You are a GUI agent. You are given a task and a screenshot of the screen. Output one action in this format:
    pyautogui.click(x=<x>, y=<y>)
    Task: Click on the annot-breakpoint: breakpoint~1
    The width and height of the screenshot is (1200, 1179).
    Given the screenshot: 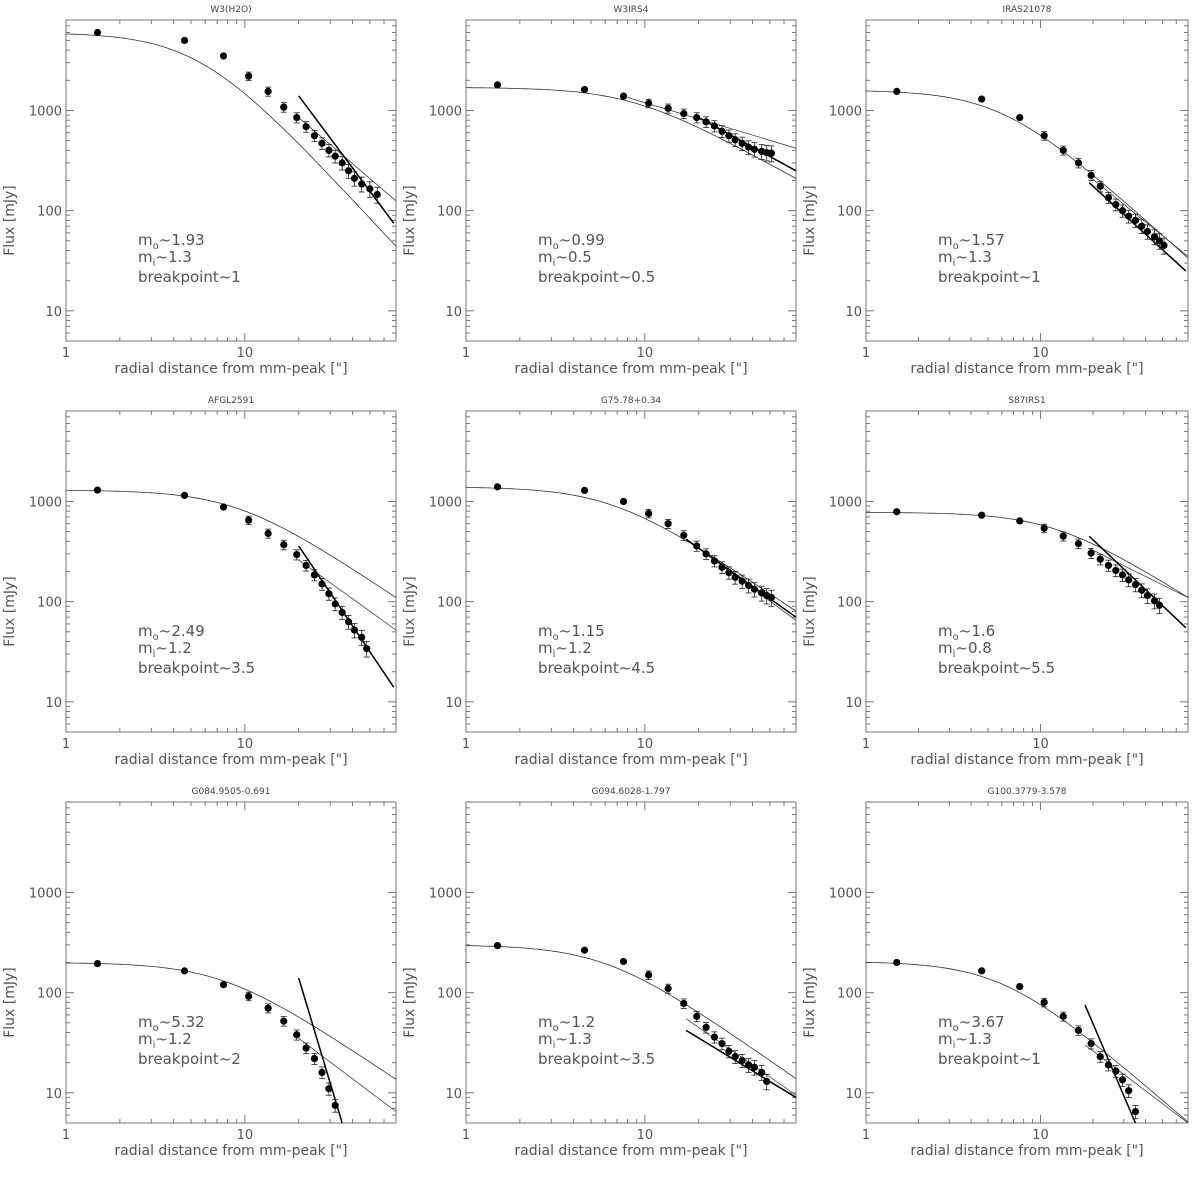 What is the action you would take?
    pyautogui.click(x=189, y=277)
    